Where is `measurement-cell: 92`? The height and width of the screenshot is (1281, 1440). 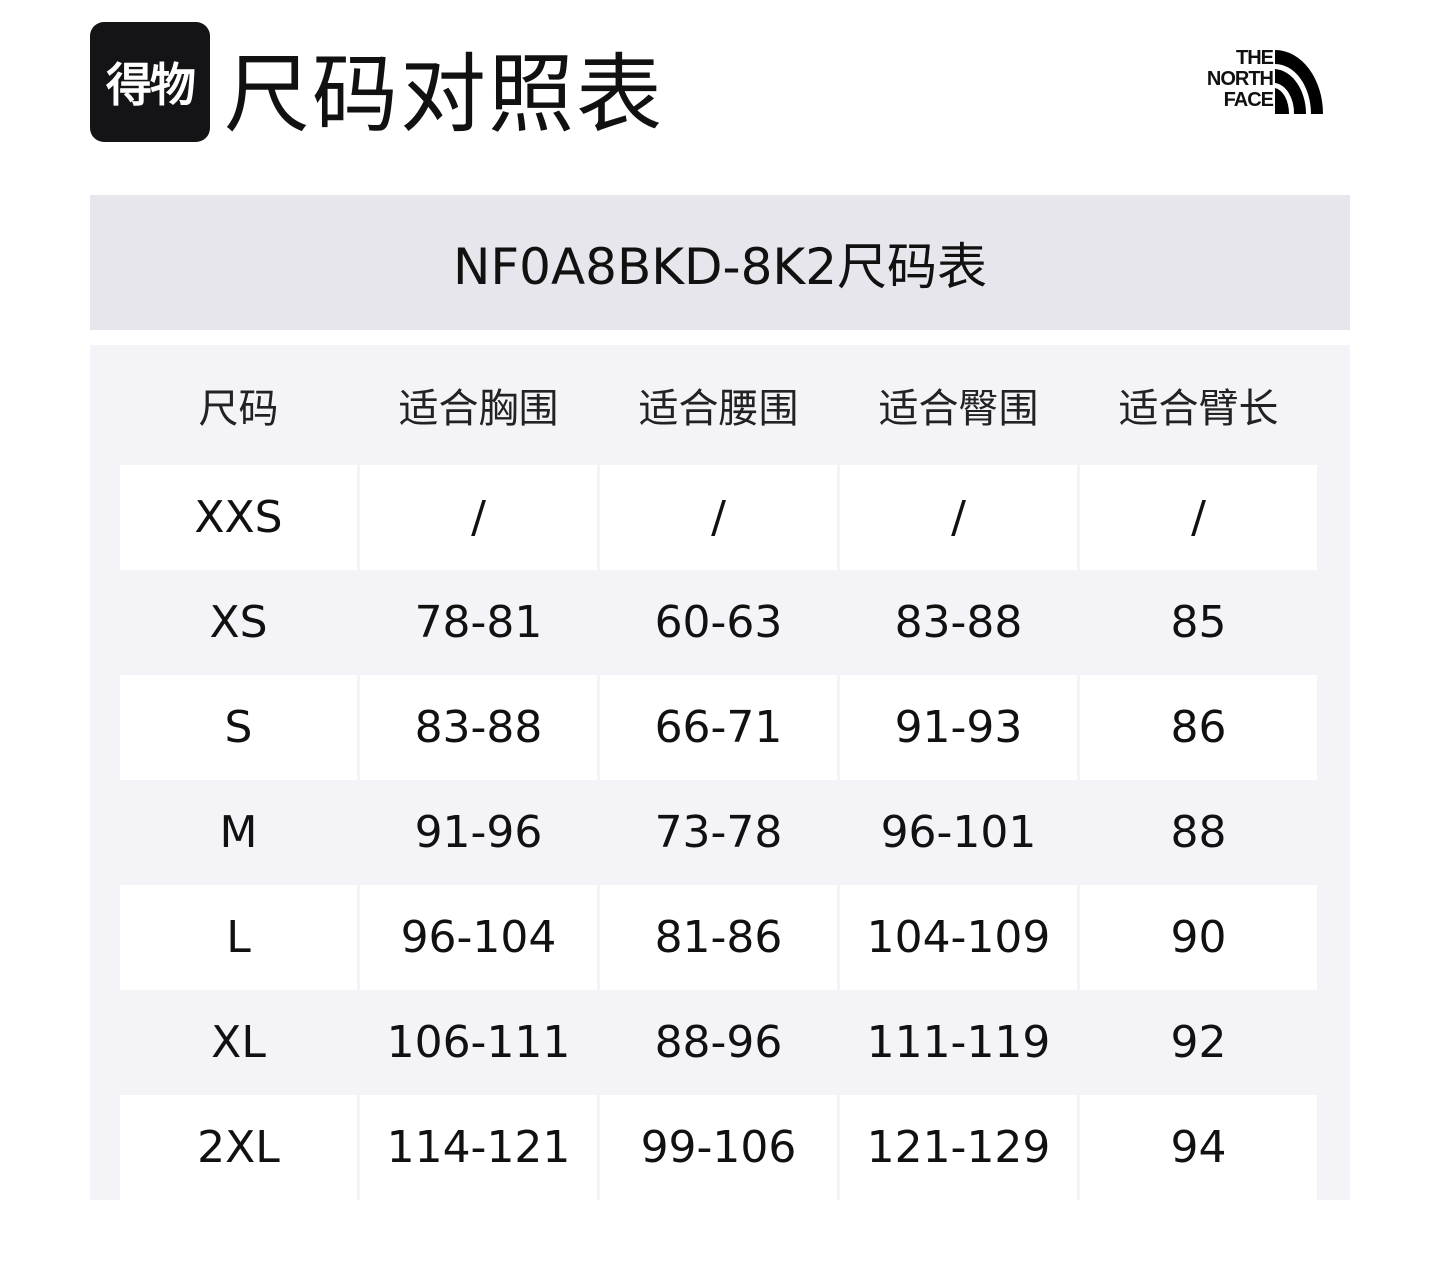 measurement-cell: 92 is located at coordinates (1198, 1042).